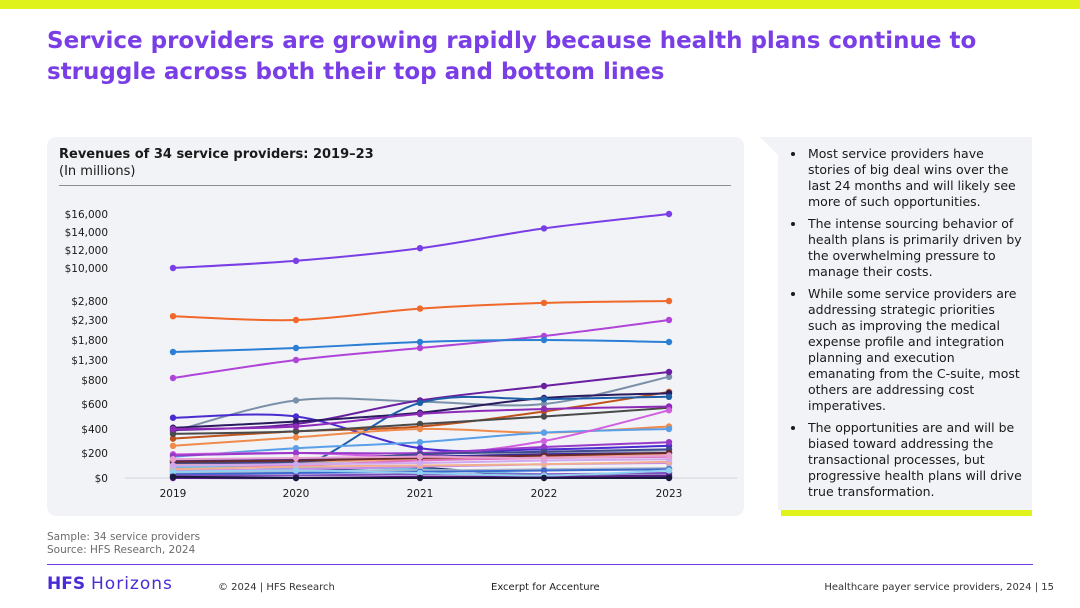  I want to click on y-tick-label: $400, so click(94, 430).